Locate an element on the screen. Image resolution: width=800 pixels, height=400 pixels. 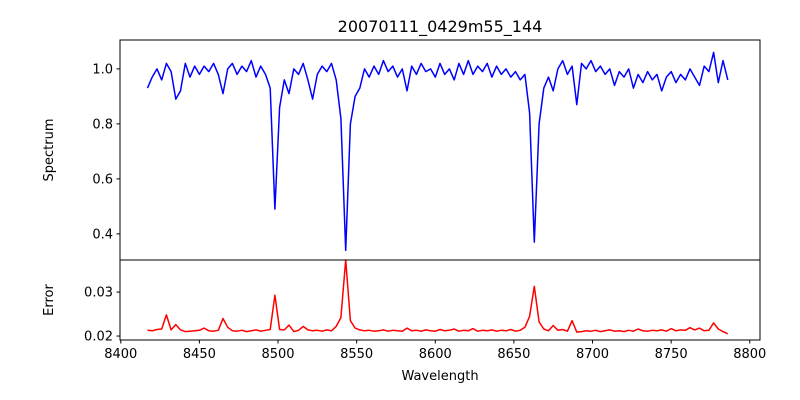
y-tick-label: 0.4 is located at coordinates (102, 234).